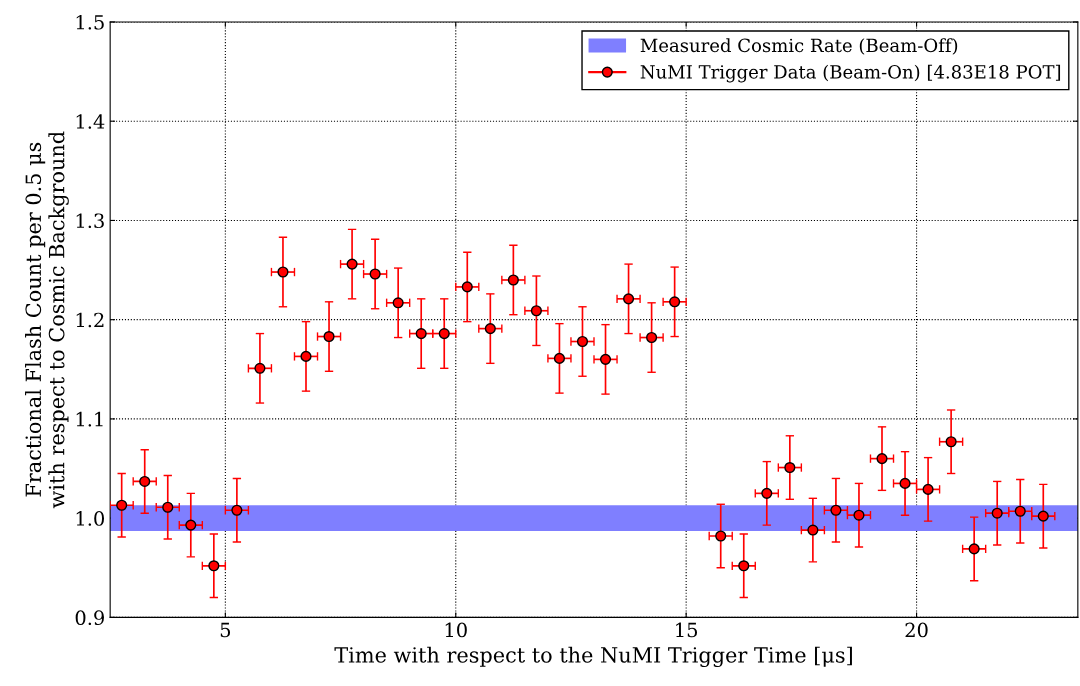 Image resolution: width=1080 pixels, height=686 pixels. Describe the element at coordinates (90, 518) in the screenshot. I see `y-tick-label: 1.0` at that location.